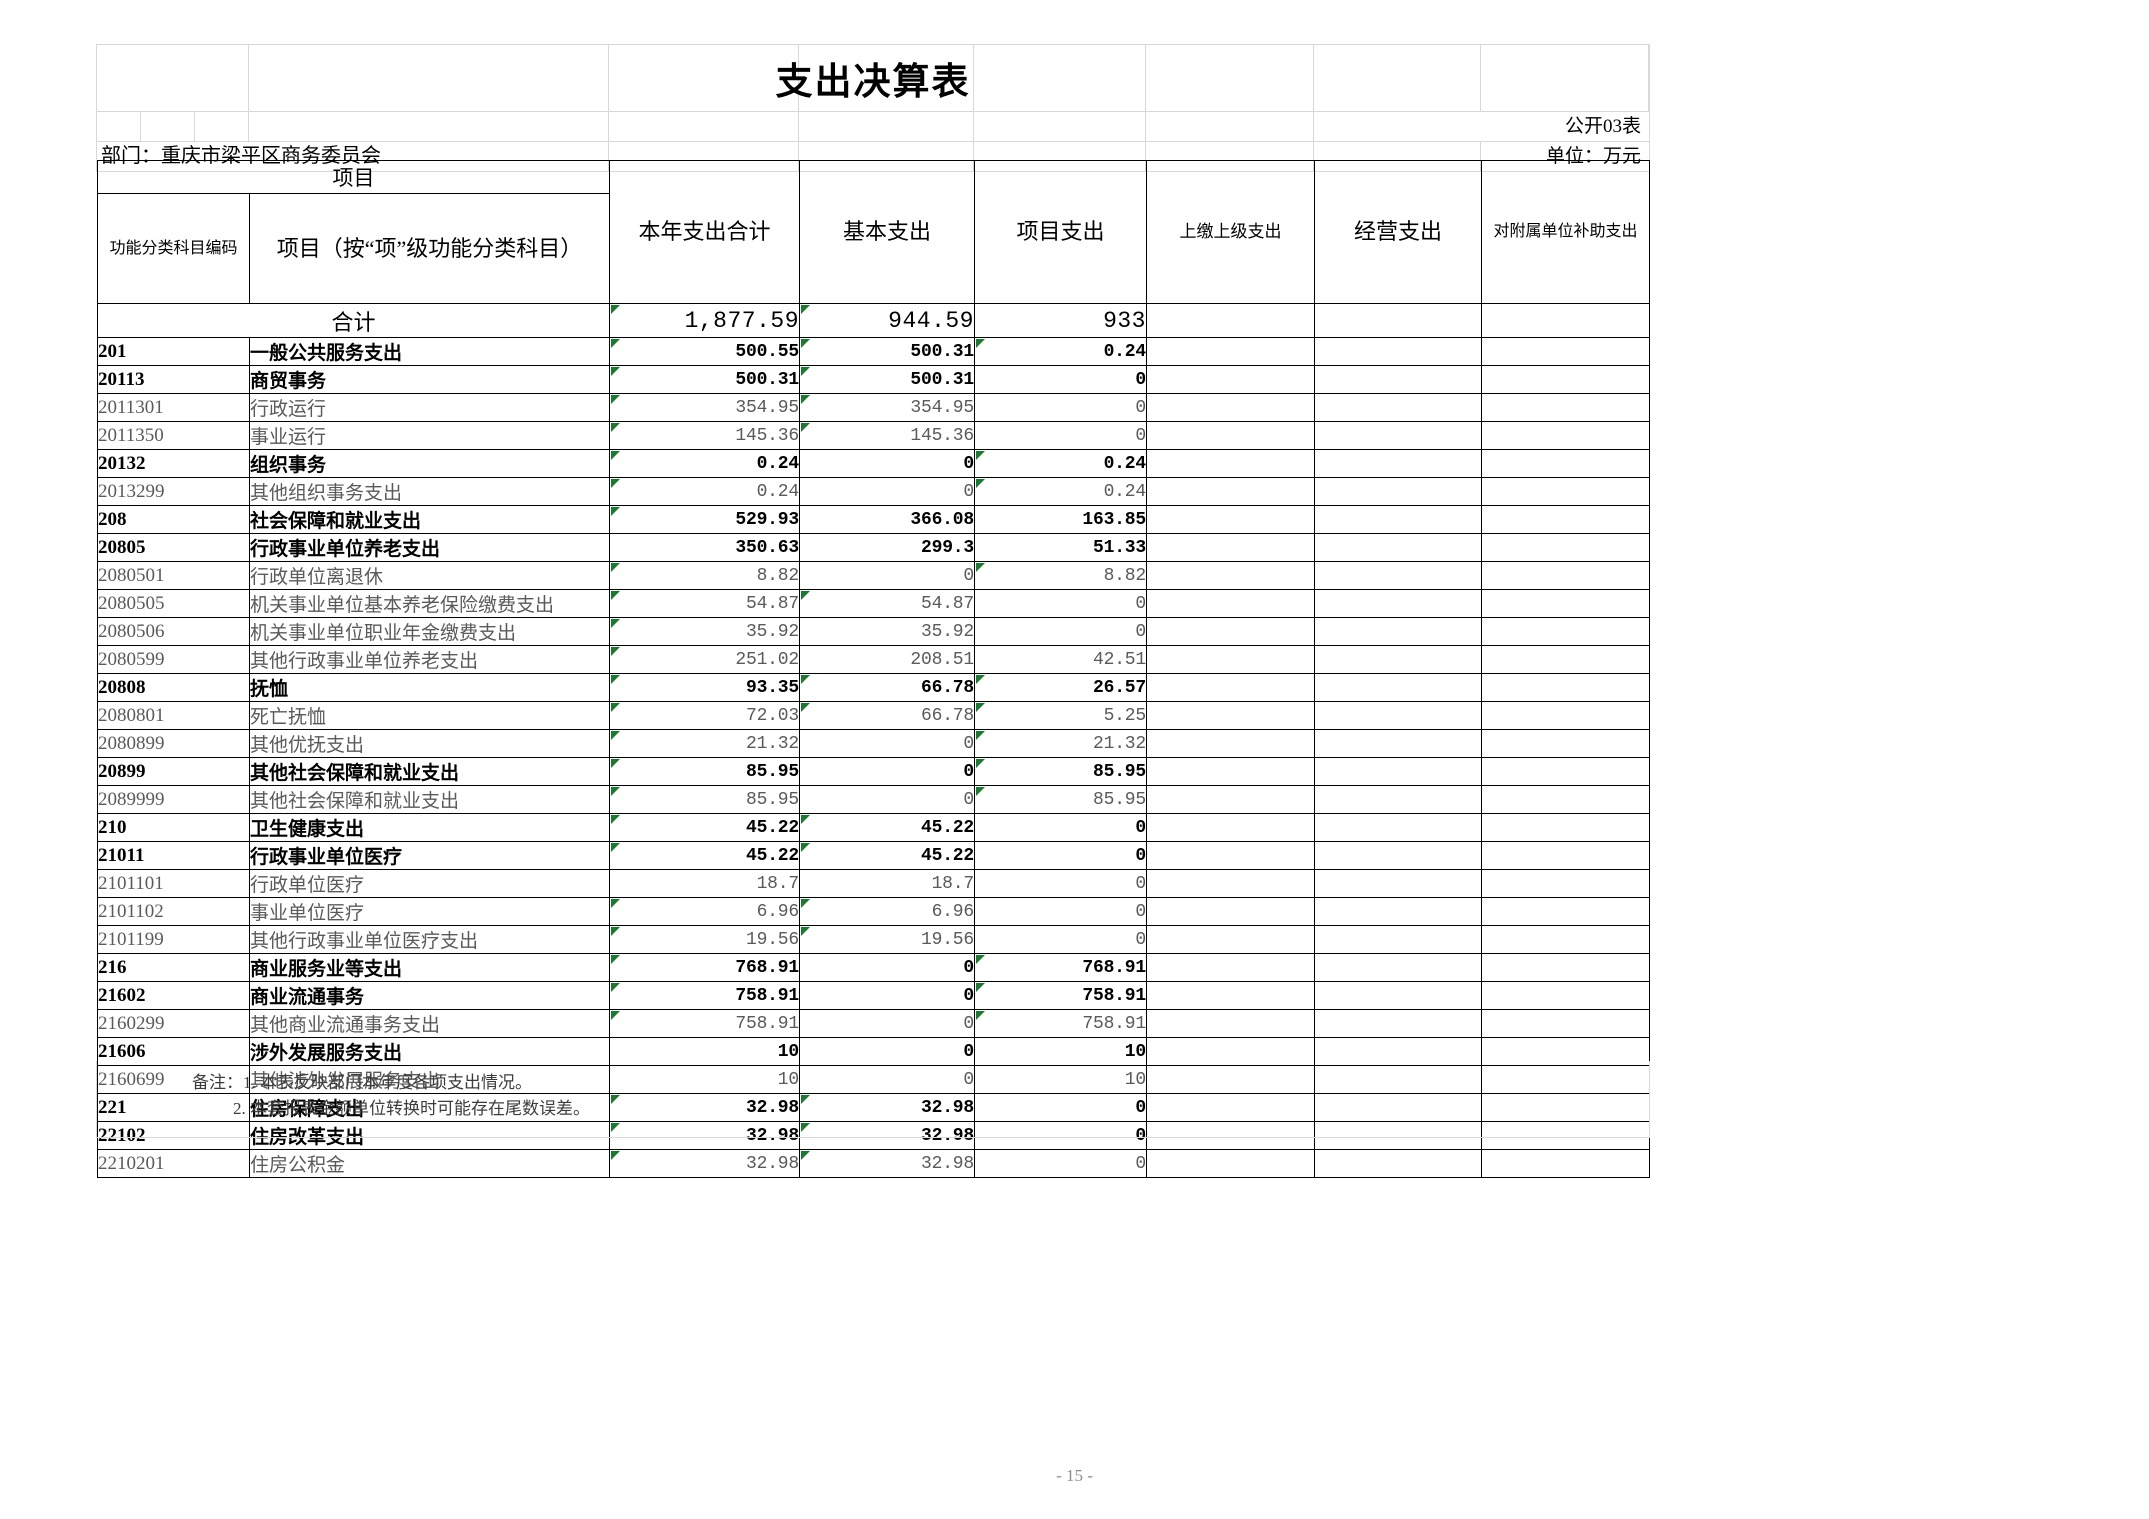  Describe the element at coordinates (173, 1023) in the screenshot. I see `row-function-code: 2160299` at that location.